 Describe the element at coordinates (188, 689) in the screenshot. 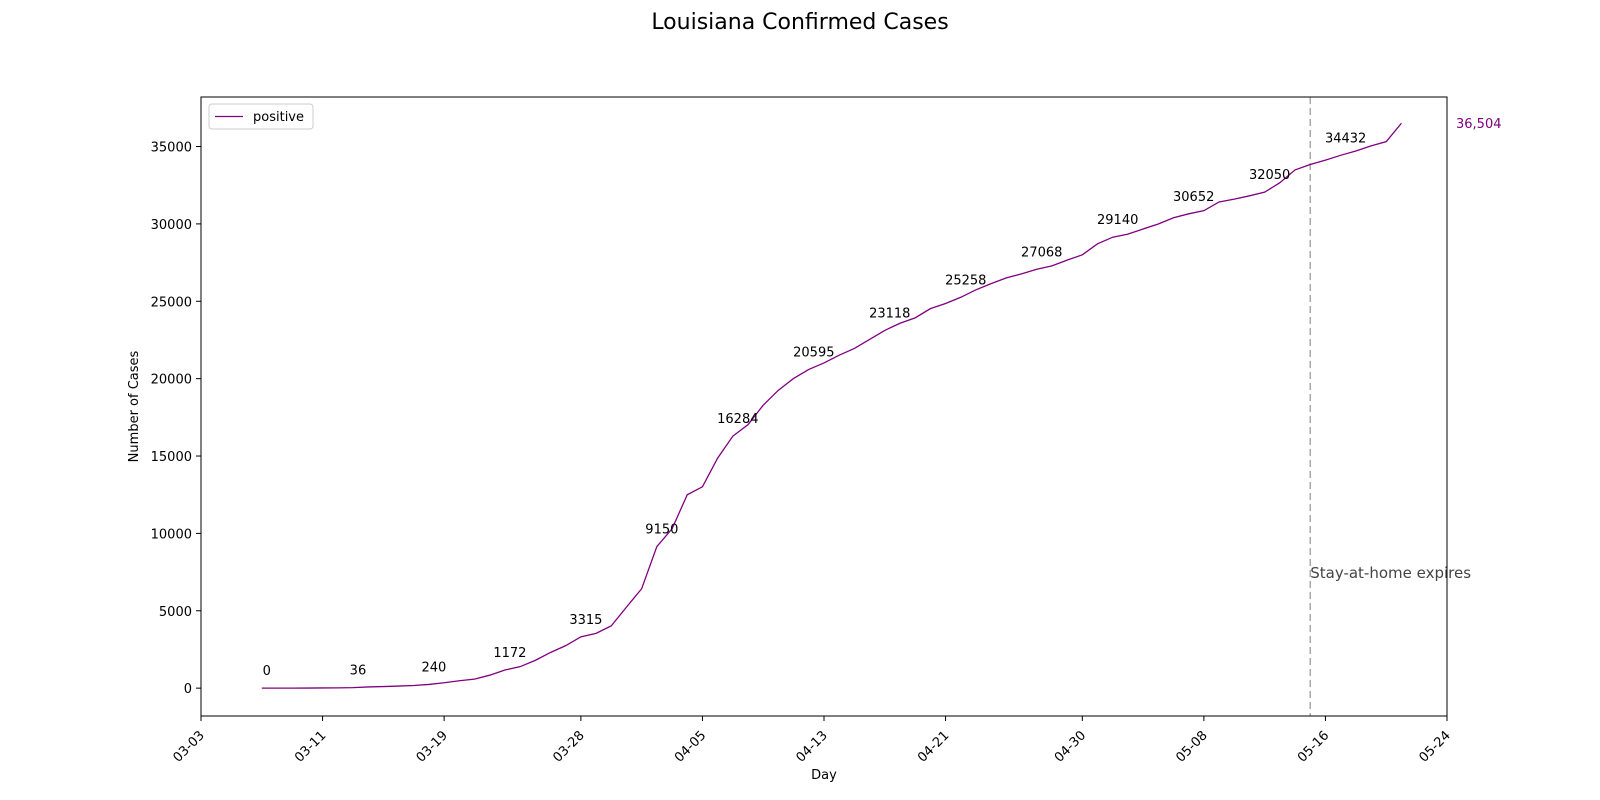

I see `y-tick-label: 0` at that location.